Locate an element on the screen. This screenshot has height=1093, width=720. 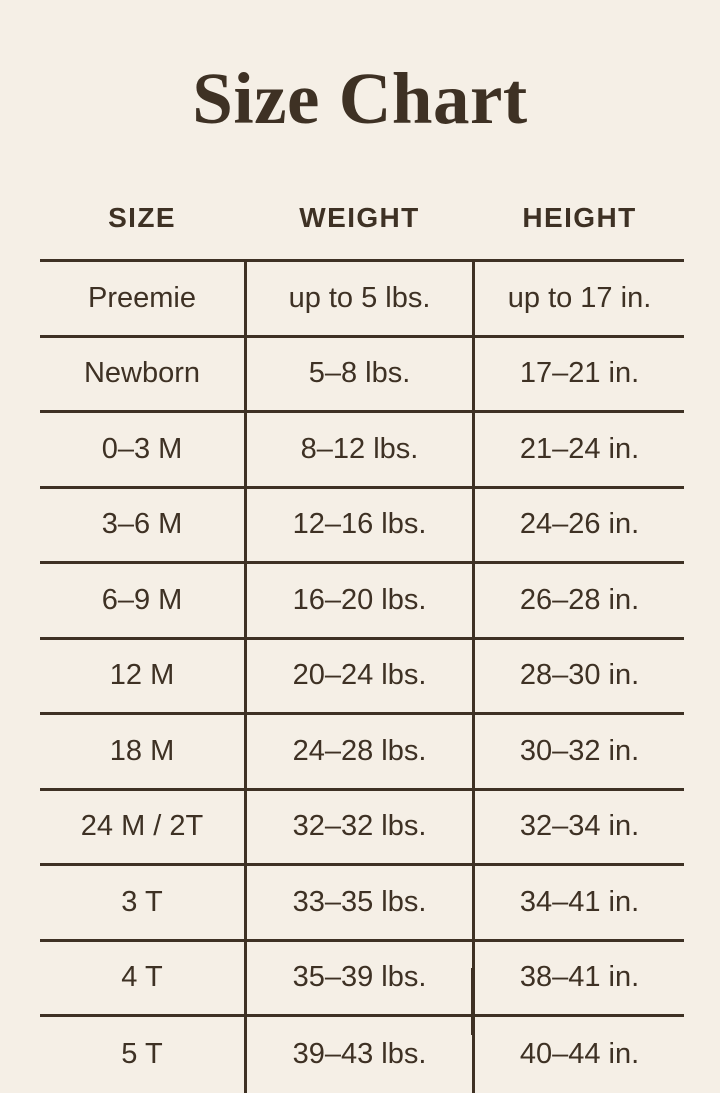
cell-size: 3–6 M is located at coordinates (142, 524).